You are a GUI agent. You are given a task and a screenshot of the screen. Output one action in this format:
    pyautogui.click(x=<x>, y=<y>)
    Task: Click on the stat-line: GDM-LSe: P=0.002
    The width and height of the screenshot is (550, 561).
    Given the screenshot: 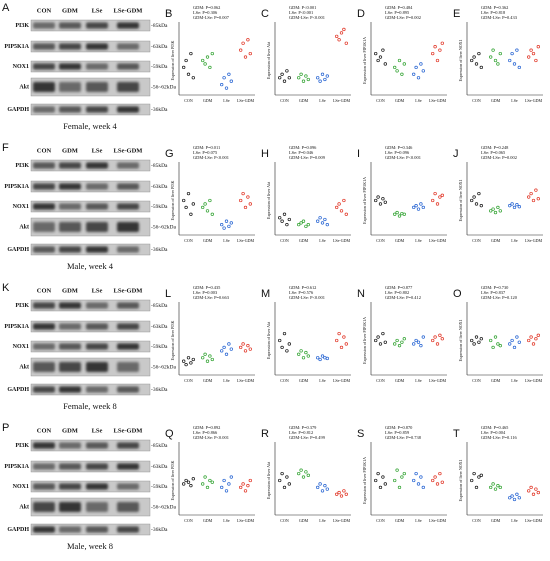 What is the action you would take?
    pyautogui.click(x=499, y=157)
    